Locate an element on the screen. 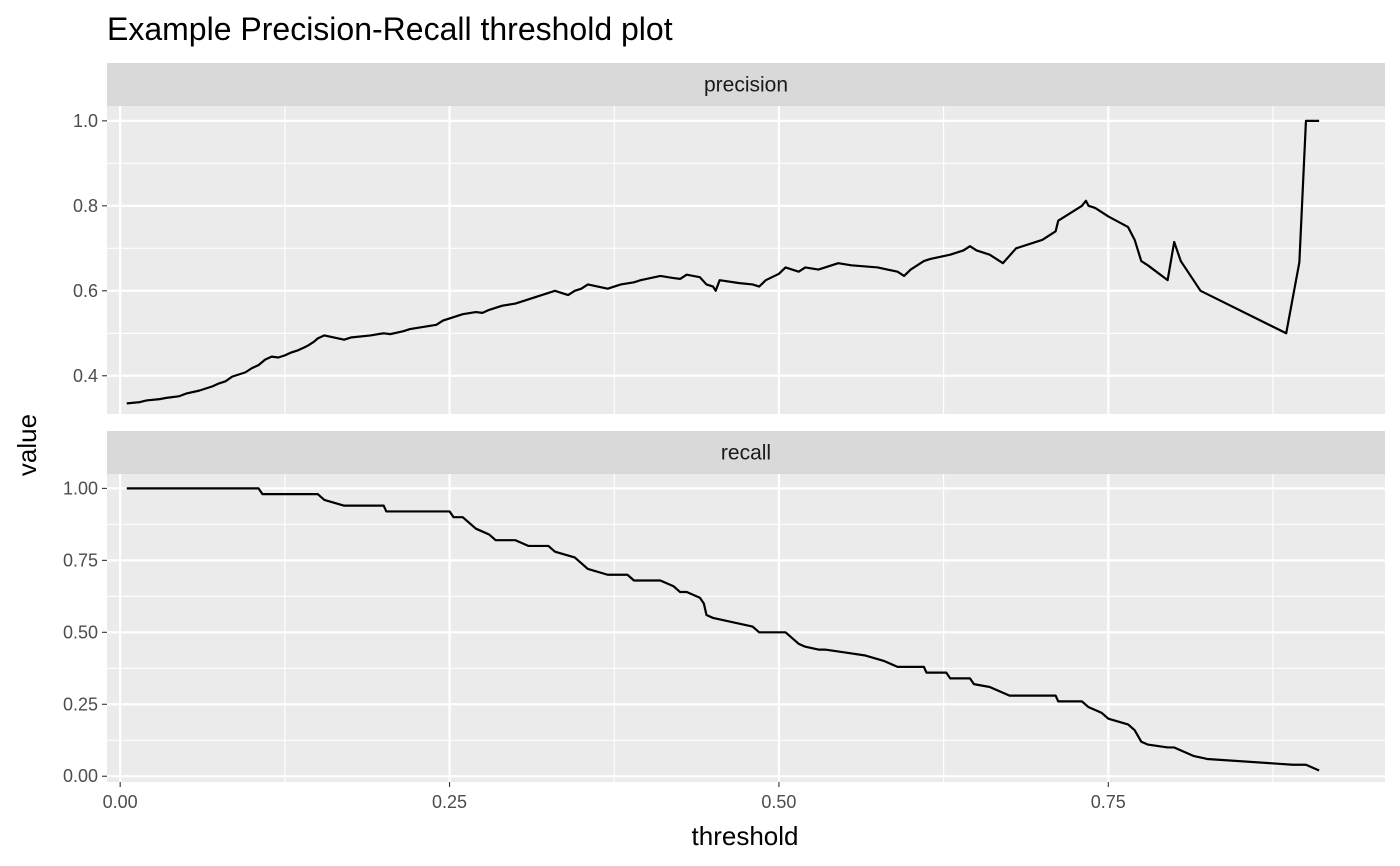 Image resolution: width=1400 pixels, height=866 pixels. y-tick-label: 1.00 is located at coordinates (80, 488).